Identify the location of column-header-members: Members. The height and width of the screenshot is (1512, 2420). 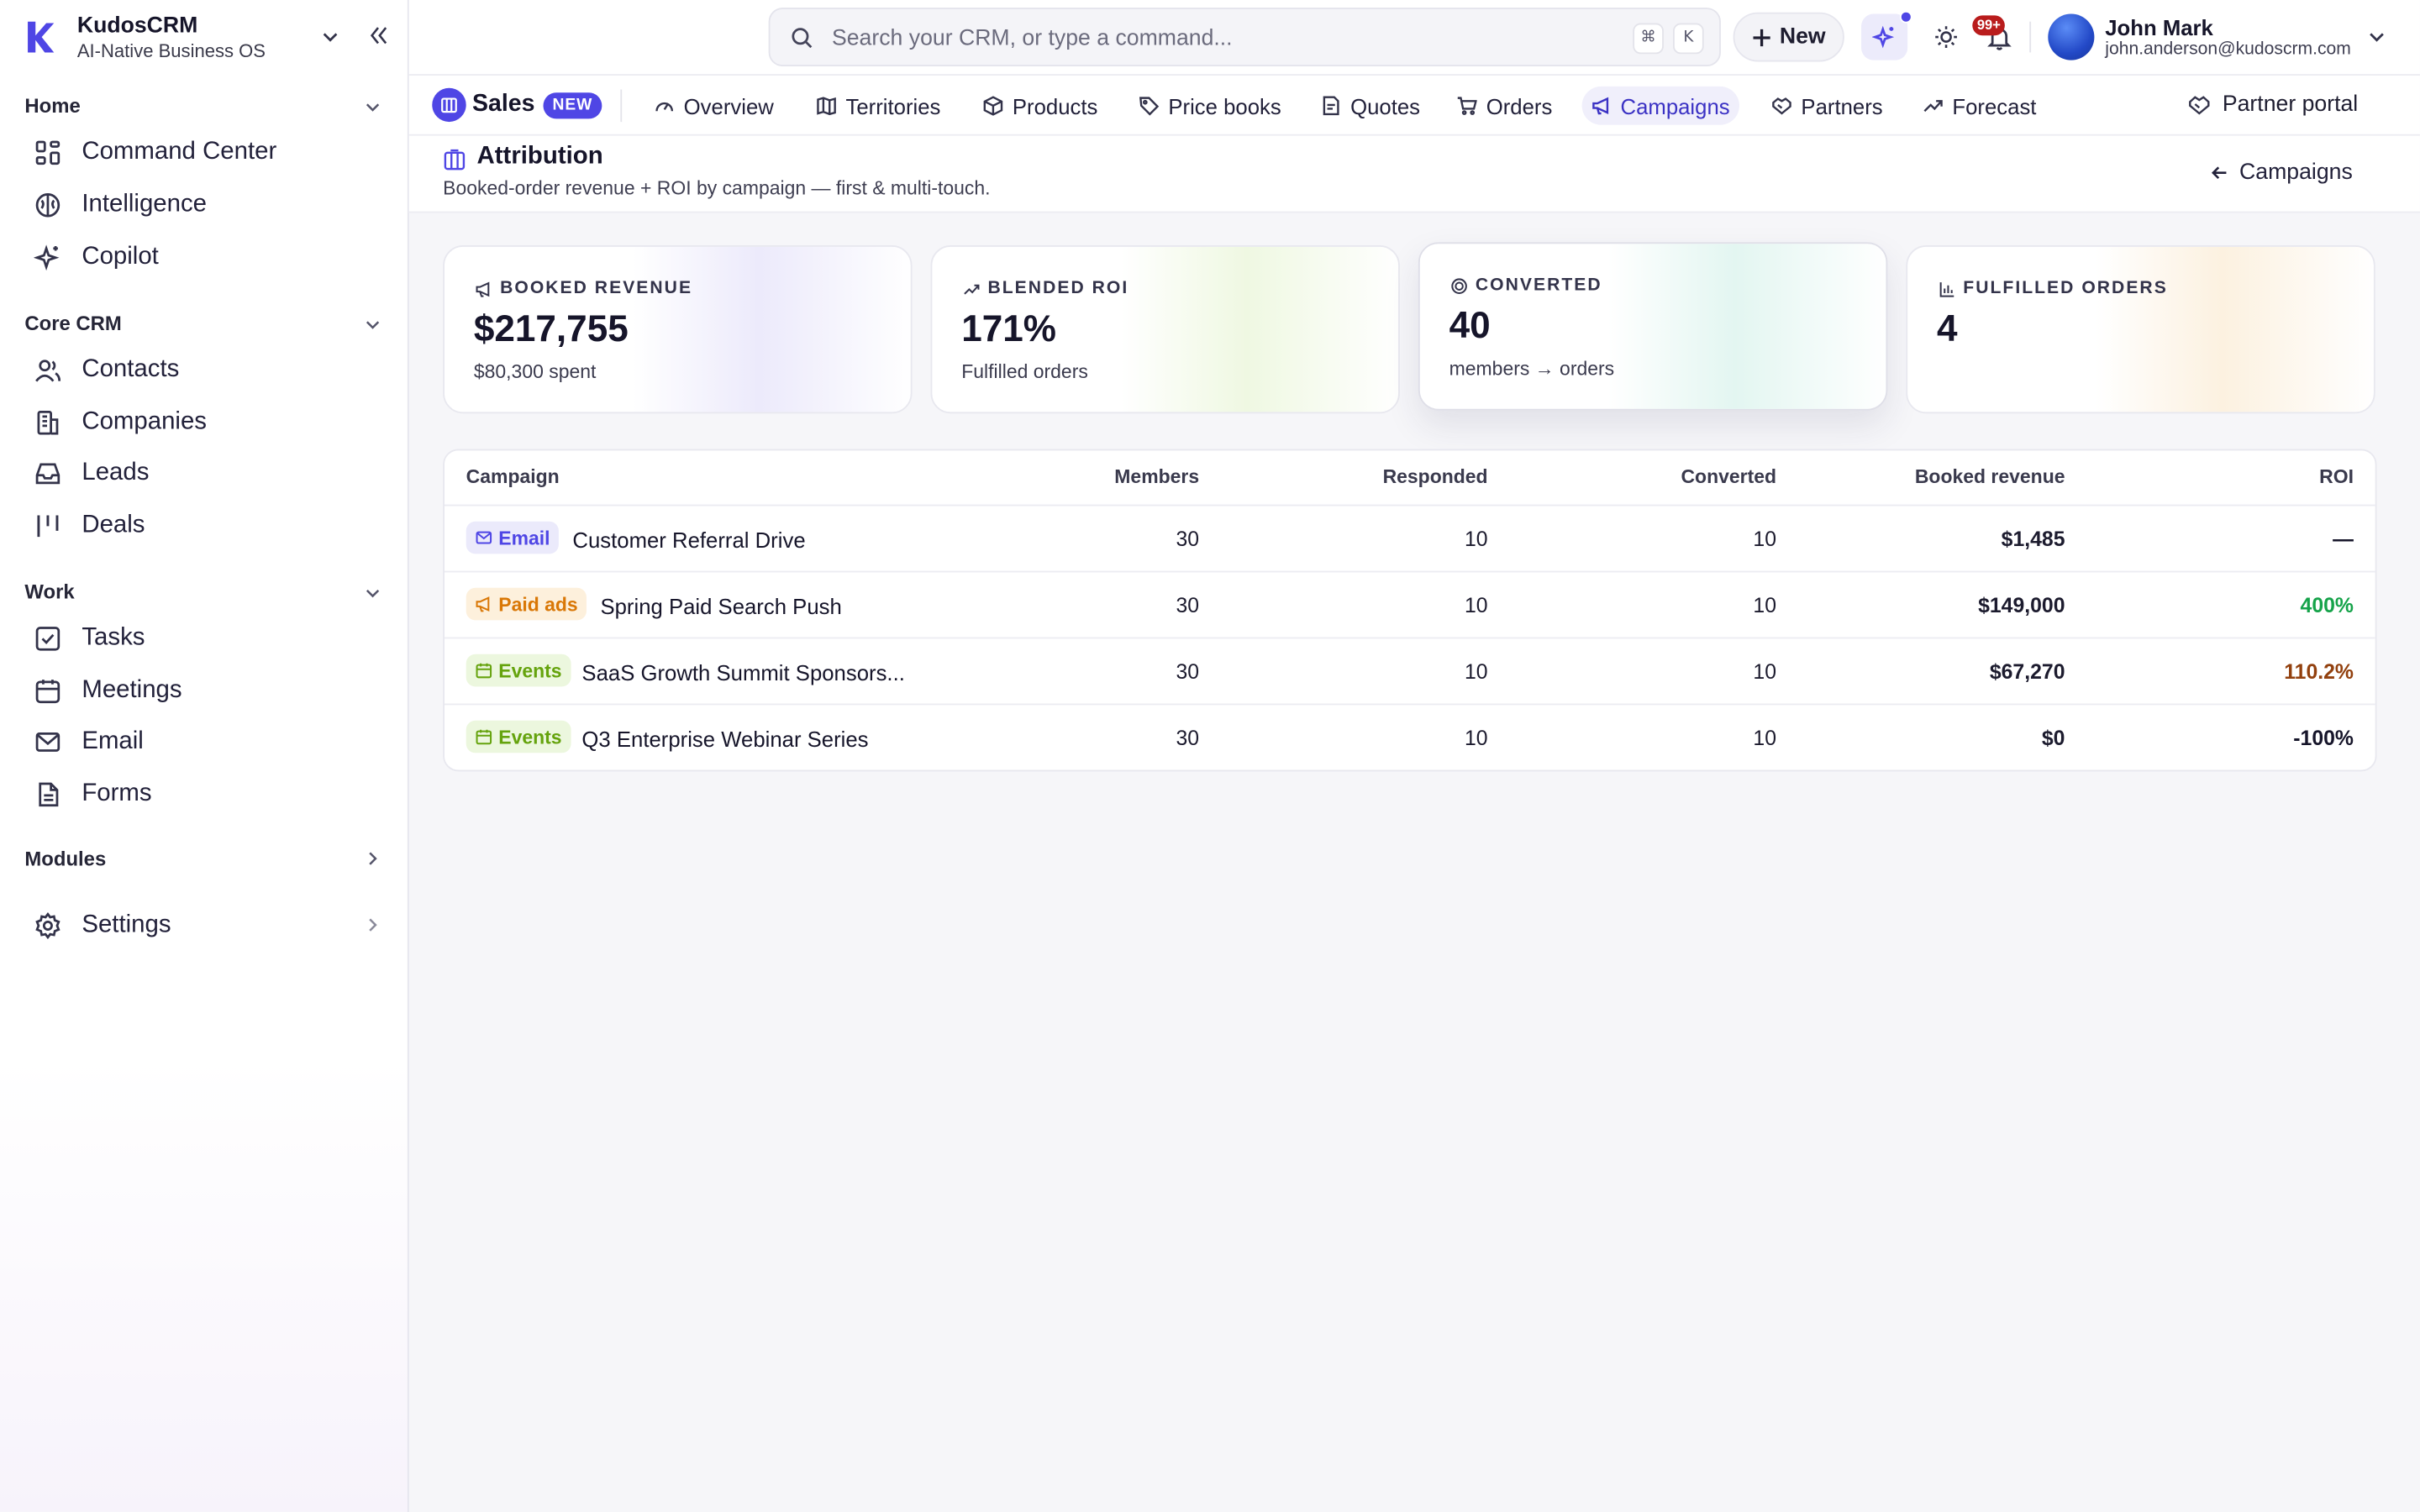
(1157, 476).